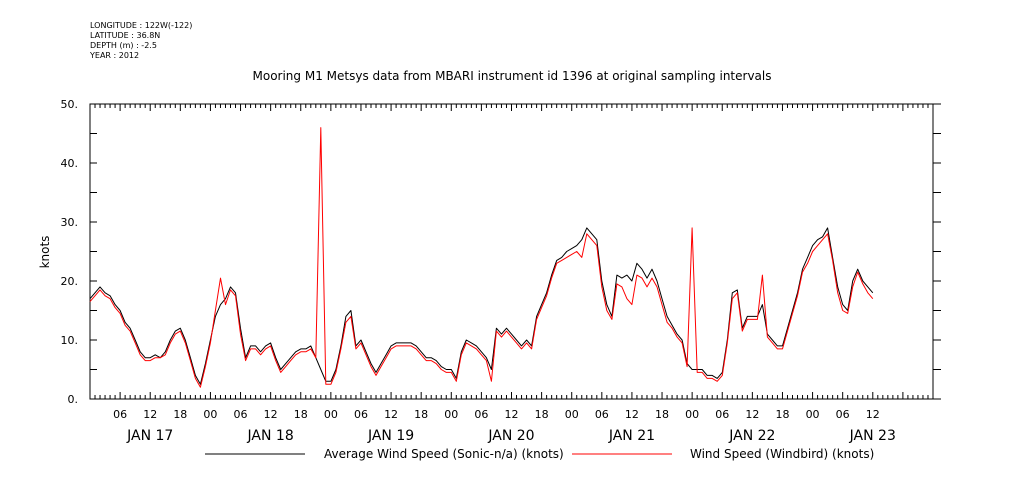  Describe the element at coordinates (631, 436) in the screenshot. I see `x-day-label: JAN 21` at that location.